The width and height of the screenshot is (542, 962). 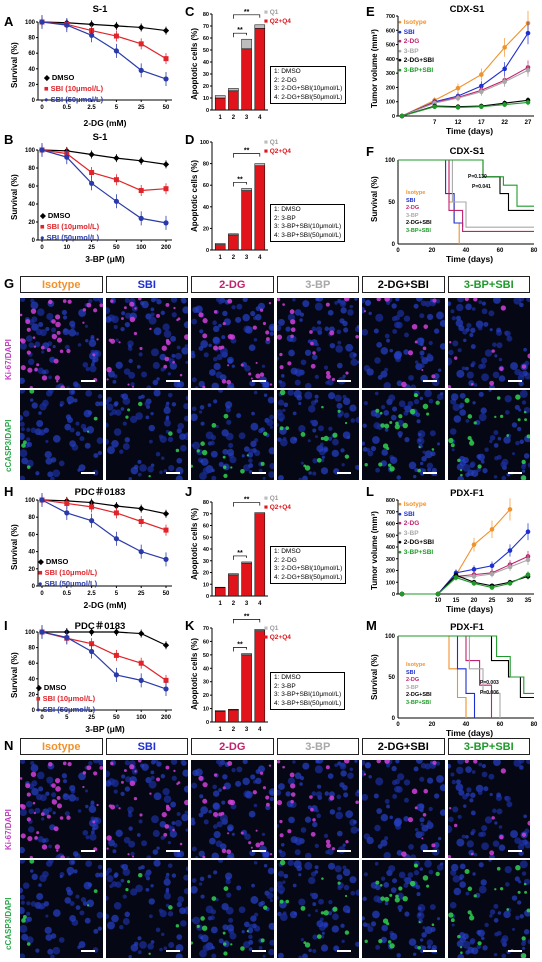 I want to click on panel-a-title: S-1, so click(x=100, y=9).